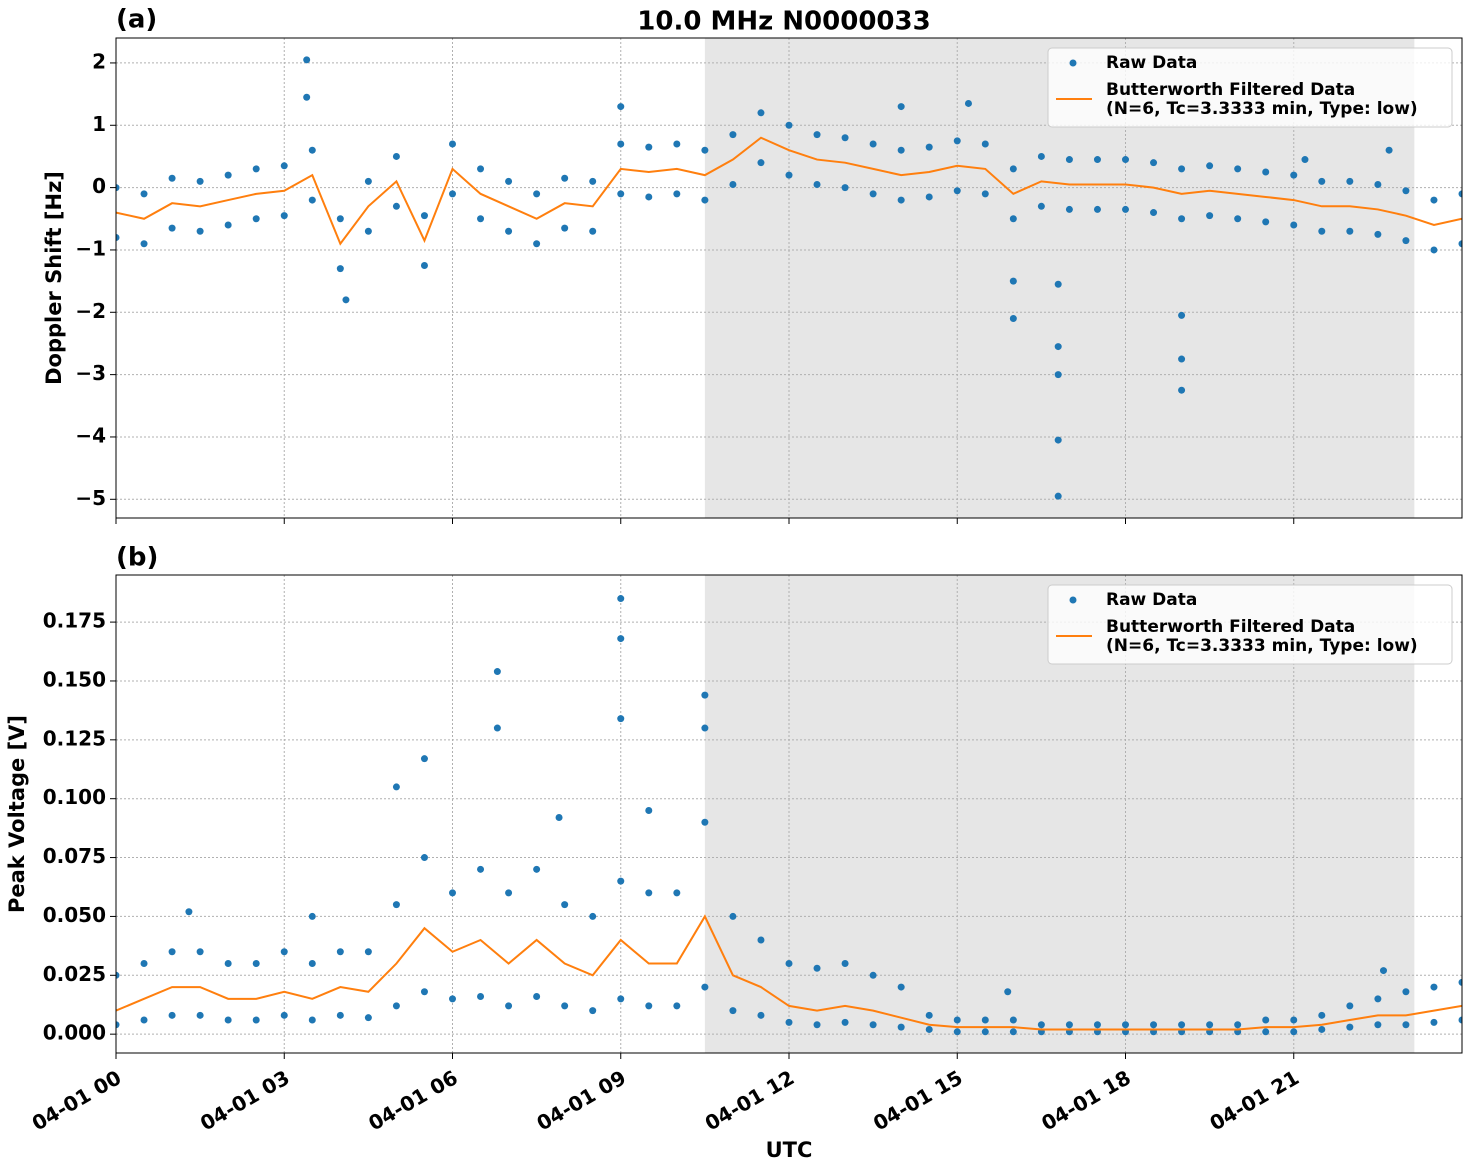 The width and height of the screenshot is (1472, 1172). I want to click on x-tick-label: 04-01 06, so click(413, 1100).